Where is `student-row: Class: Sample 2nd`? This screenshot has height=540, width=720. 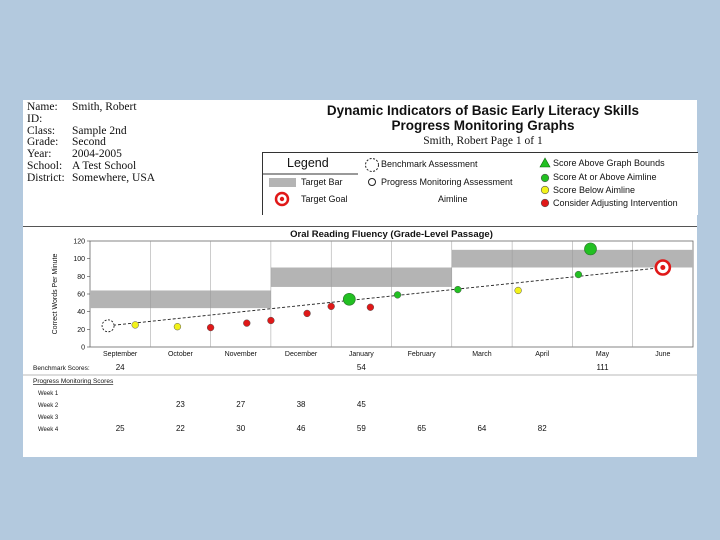 student-row: Class: Sample 2nd is located at coordinates (91, 131).